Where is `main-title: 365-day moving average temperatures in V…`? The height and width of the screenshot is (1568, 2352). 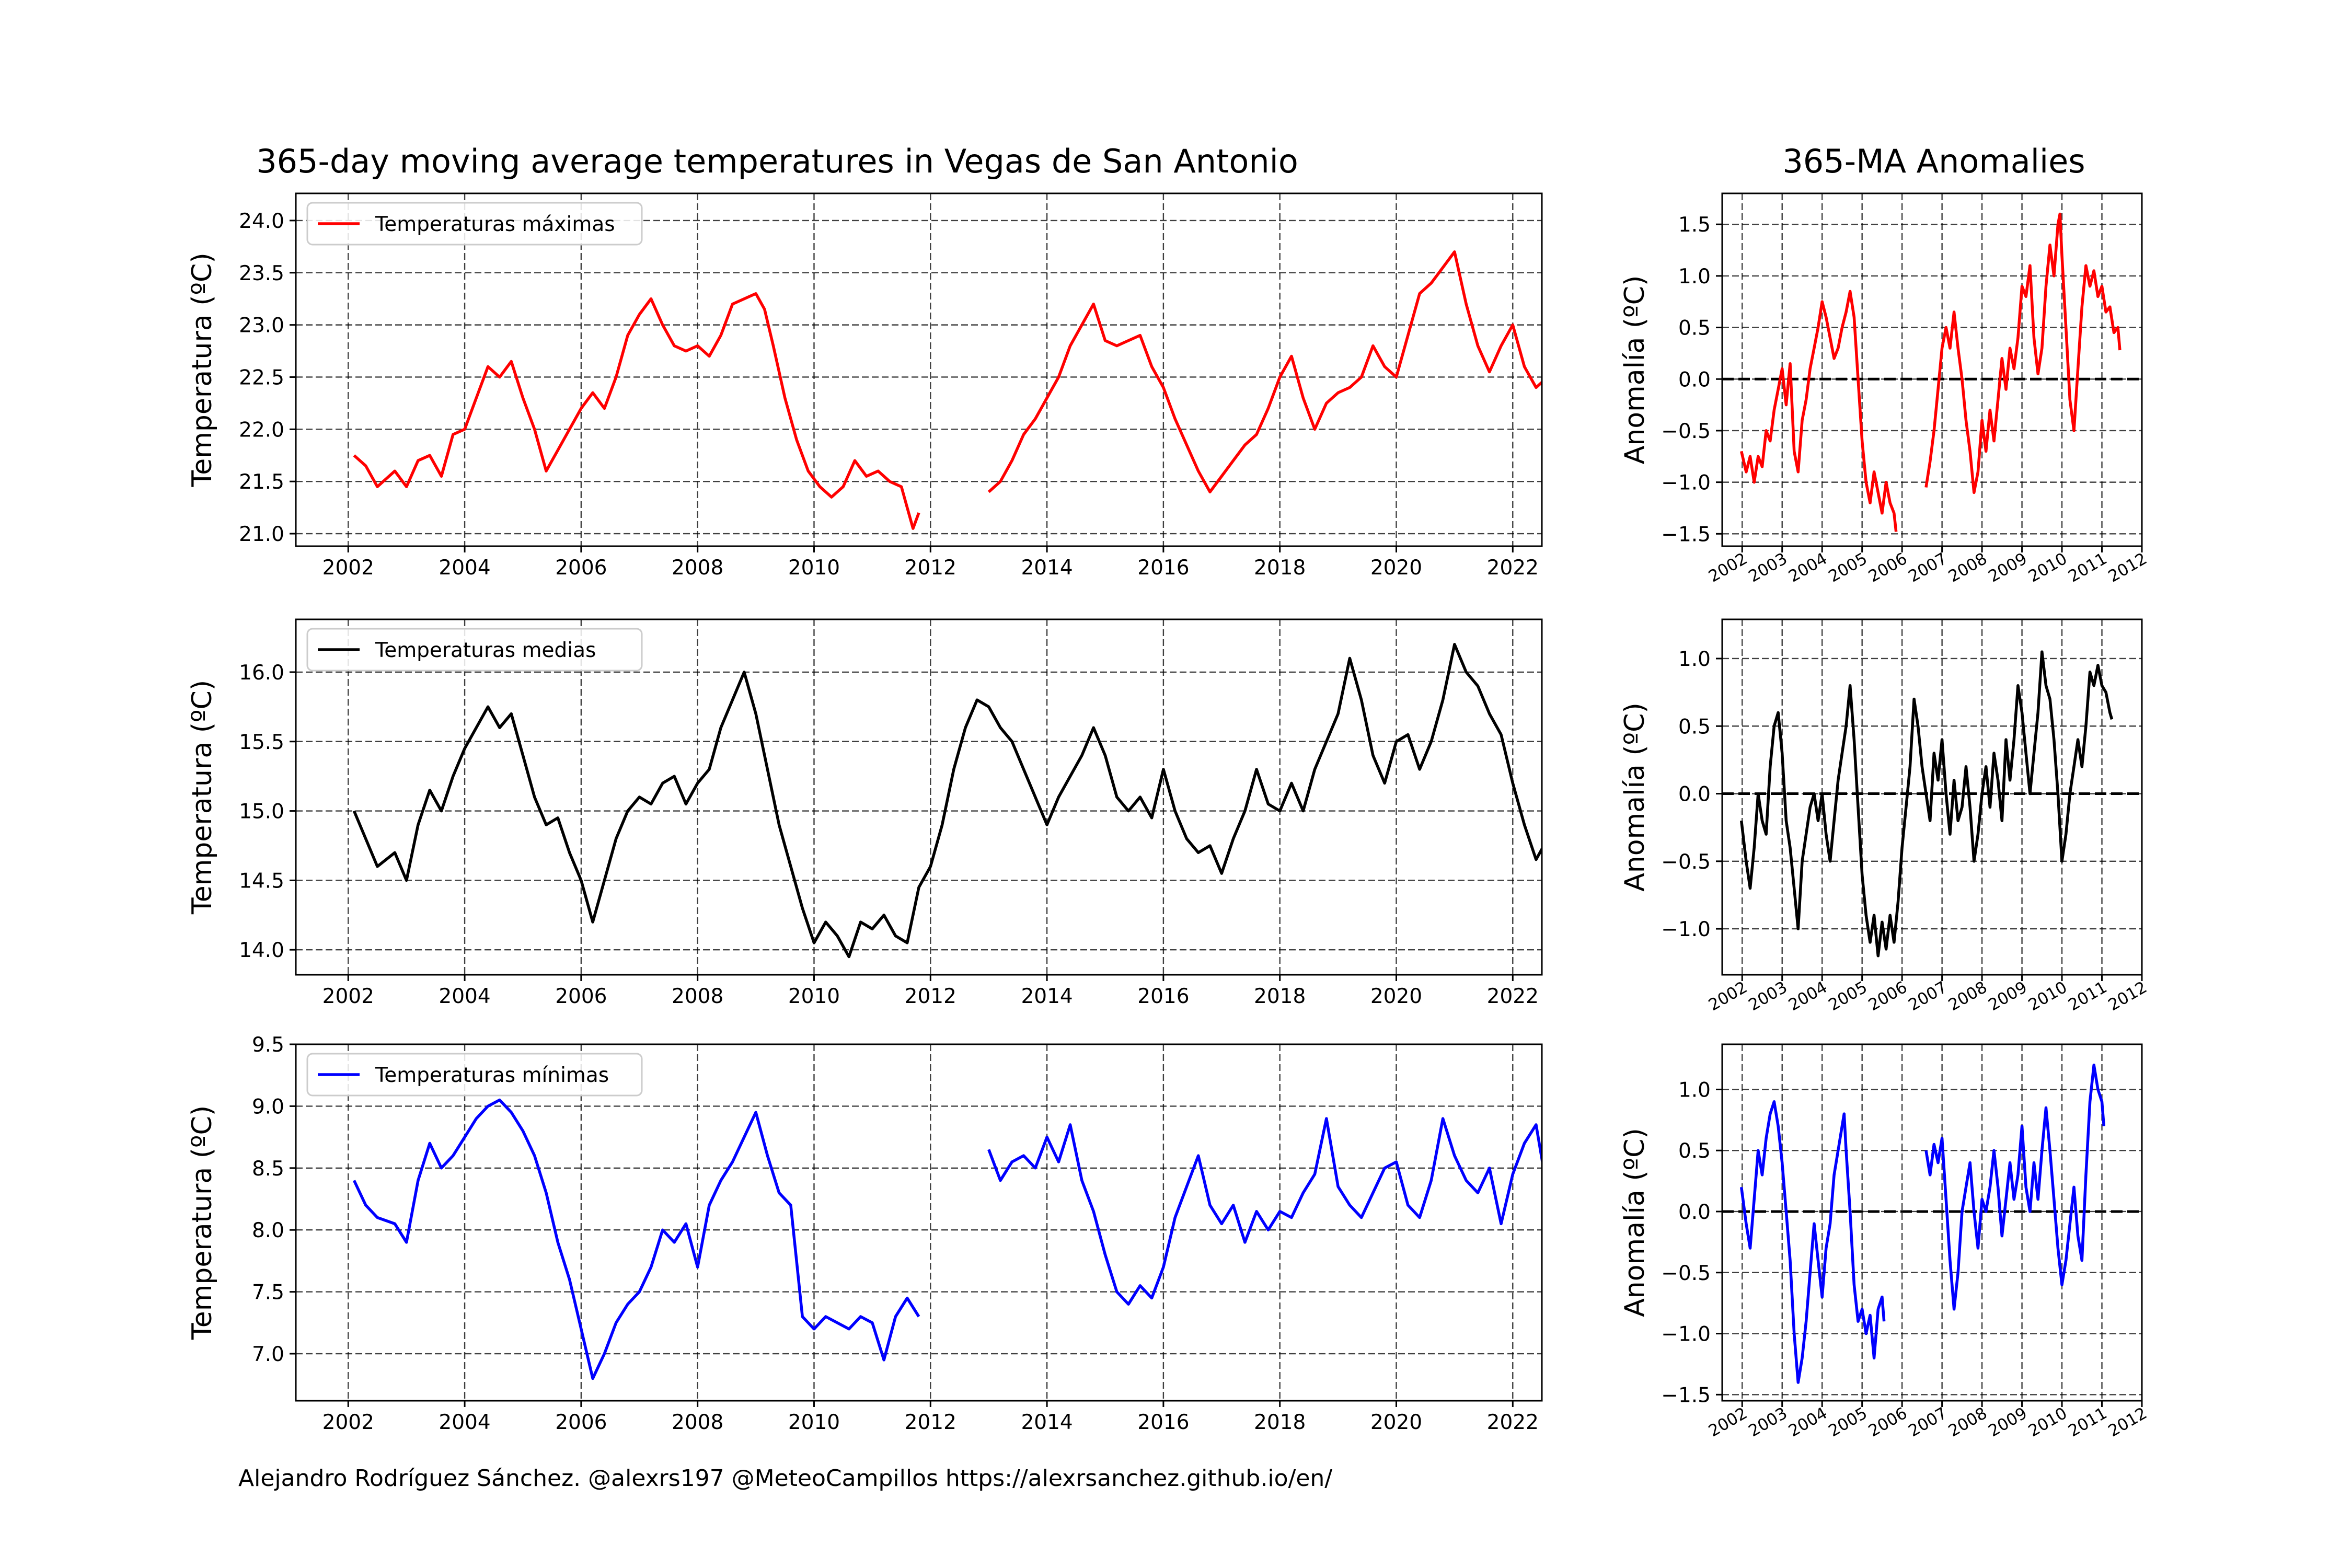
main-title: 365-day moving average temperatures in V… is located at coordinates (777, 161).